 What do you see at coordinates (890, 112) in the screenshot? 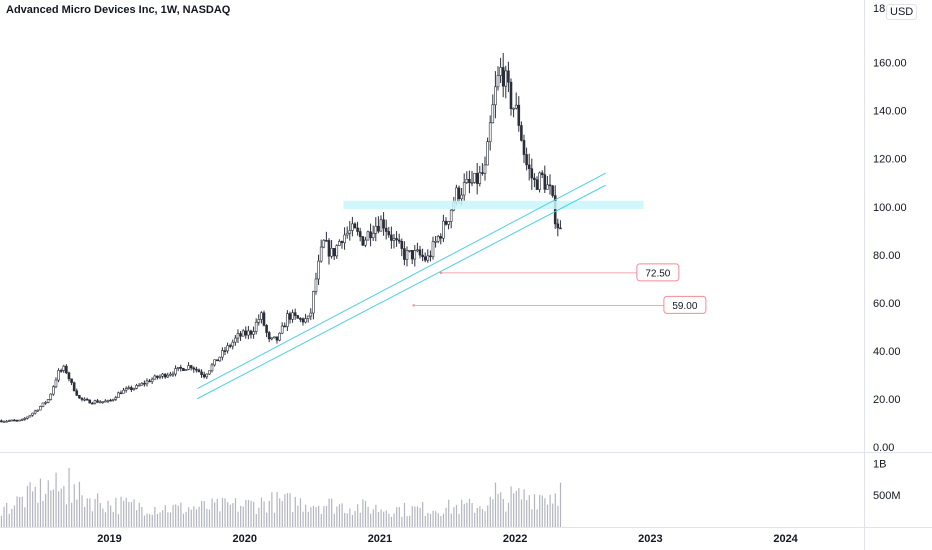
I see `price-tick-label: 140.00` at bounding box center [890, 112].